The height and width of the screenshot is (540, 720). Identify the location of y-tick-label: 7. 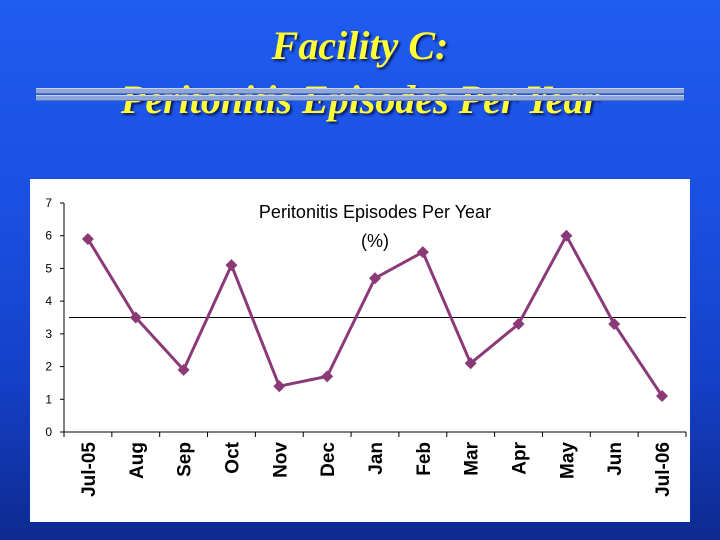
(48, 203).